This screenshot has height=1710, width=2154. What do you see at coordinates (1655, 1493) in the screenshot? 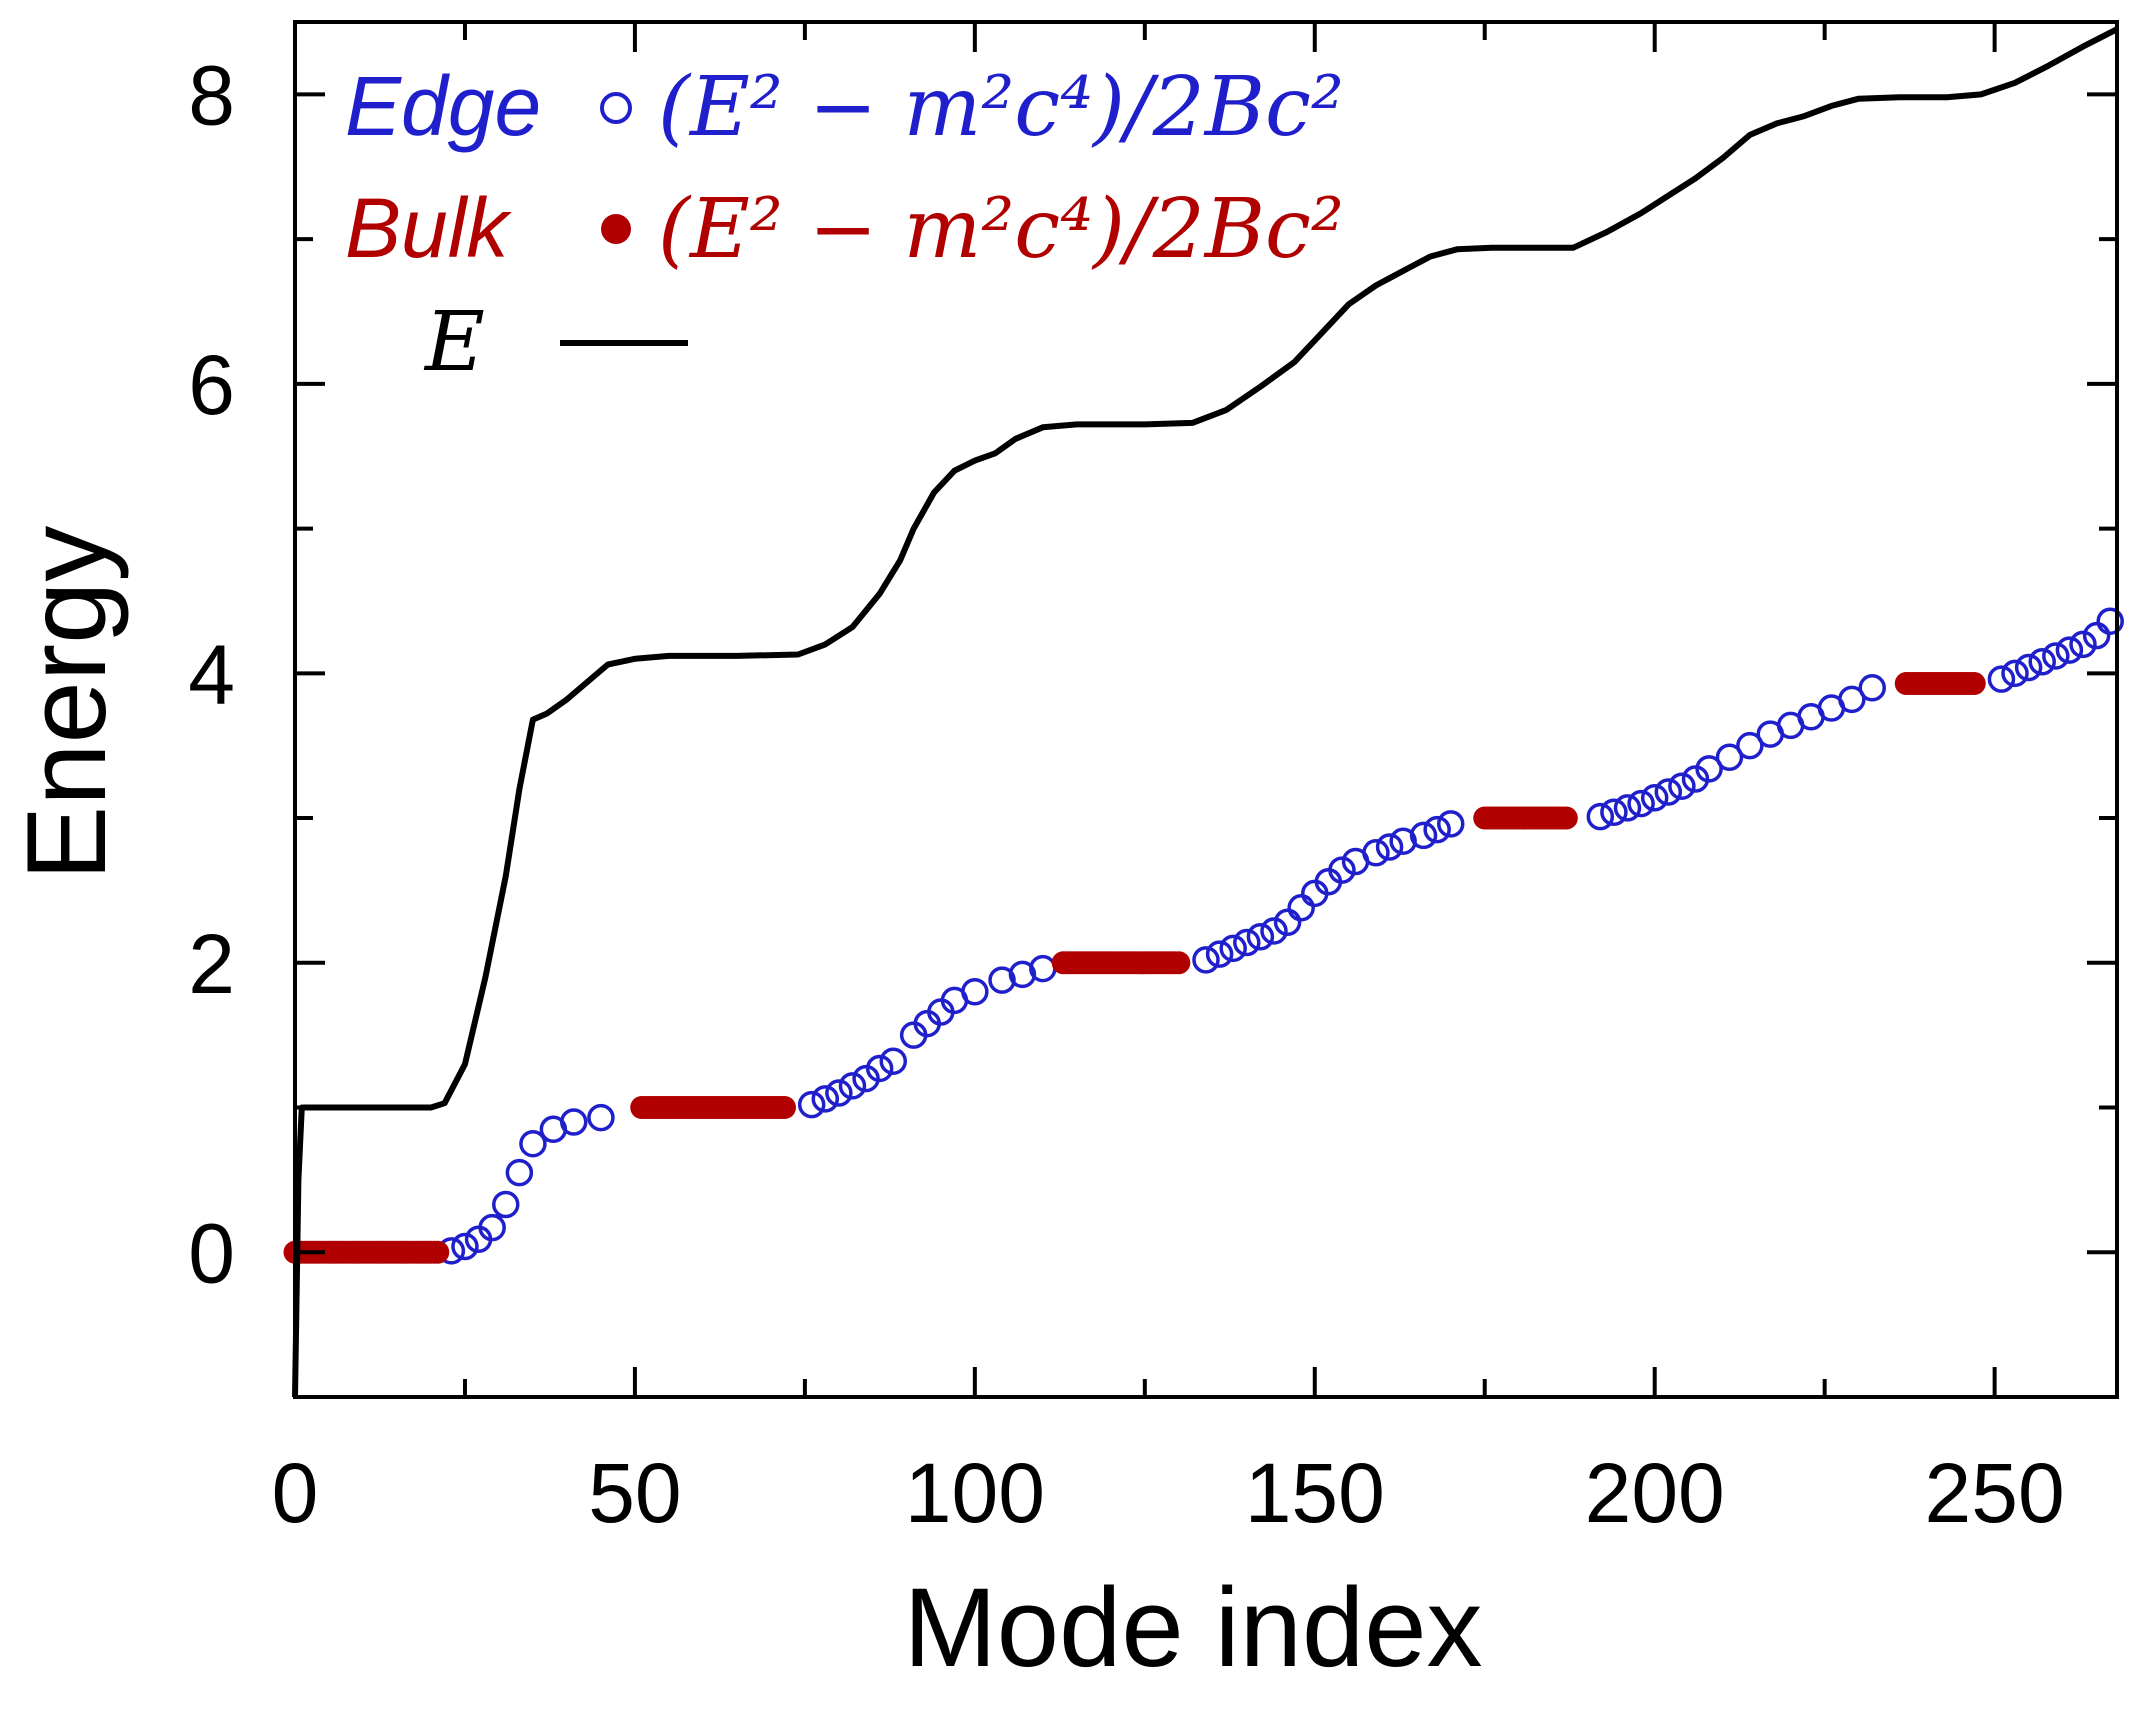
I see `x-tick-label: 200` at bounding box center [1655, 1493].